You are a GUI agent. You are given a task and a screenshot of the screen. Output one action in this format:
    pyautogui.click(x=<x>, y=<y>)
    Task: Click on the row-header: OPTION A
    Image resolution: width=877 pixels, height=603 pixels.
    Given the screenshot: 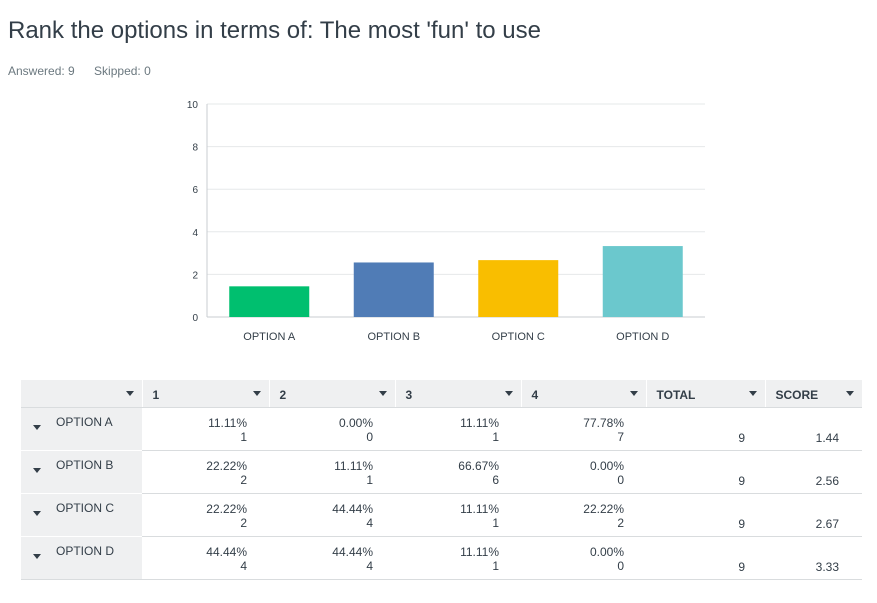 What is the action you would take?
    pyautogui.click(x=81, y=429)
    